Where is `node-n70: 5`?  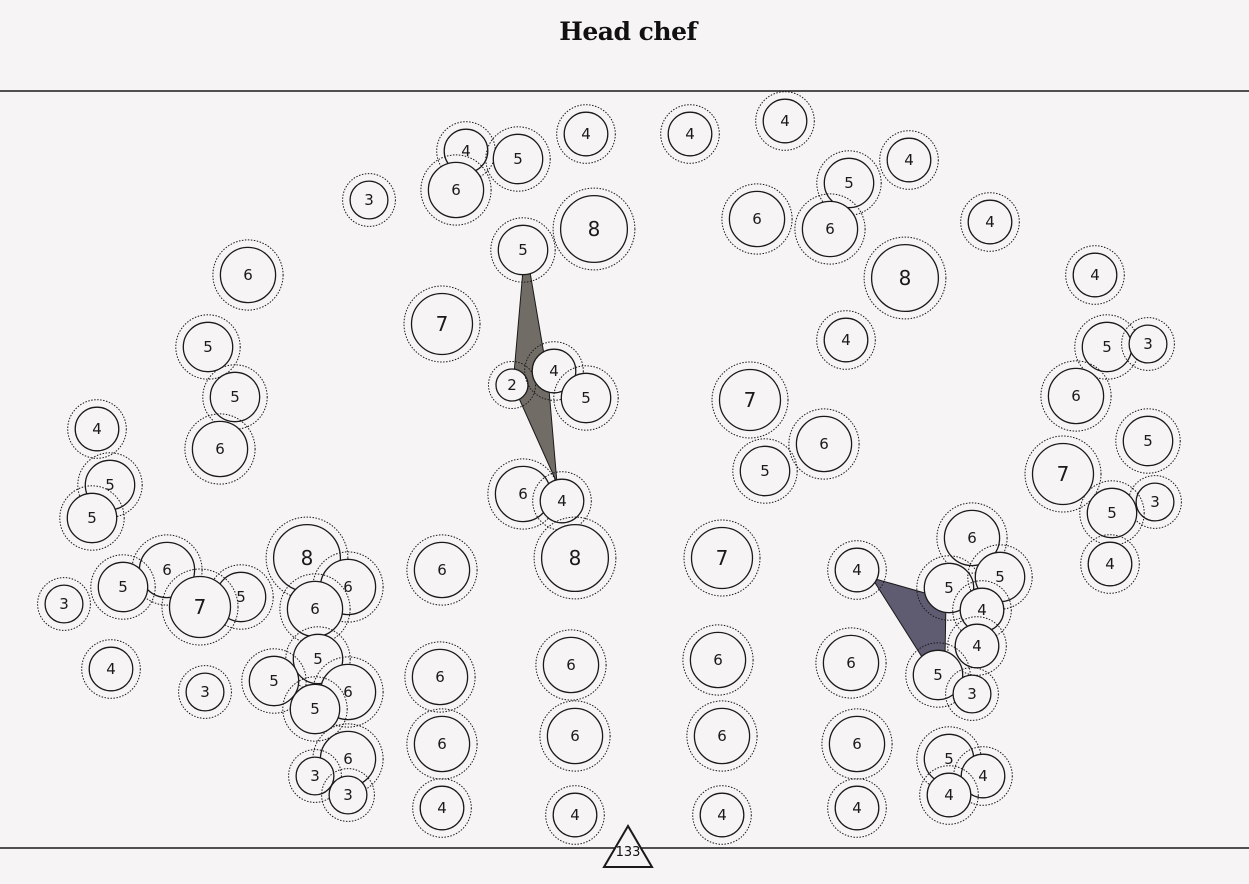
node-n70: 5 is located at coordinates (315, 709).